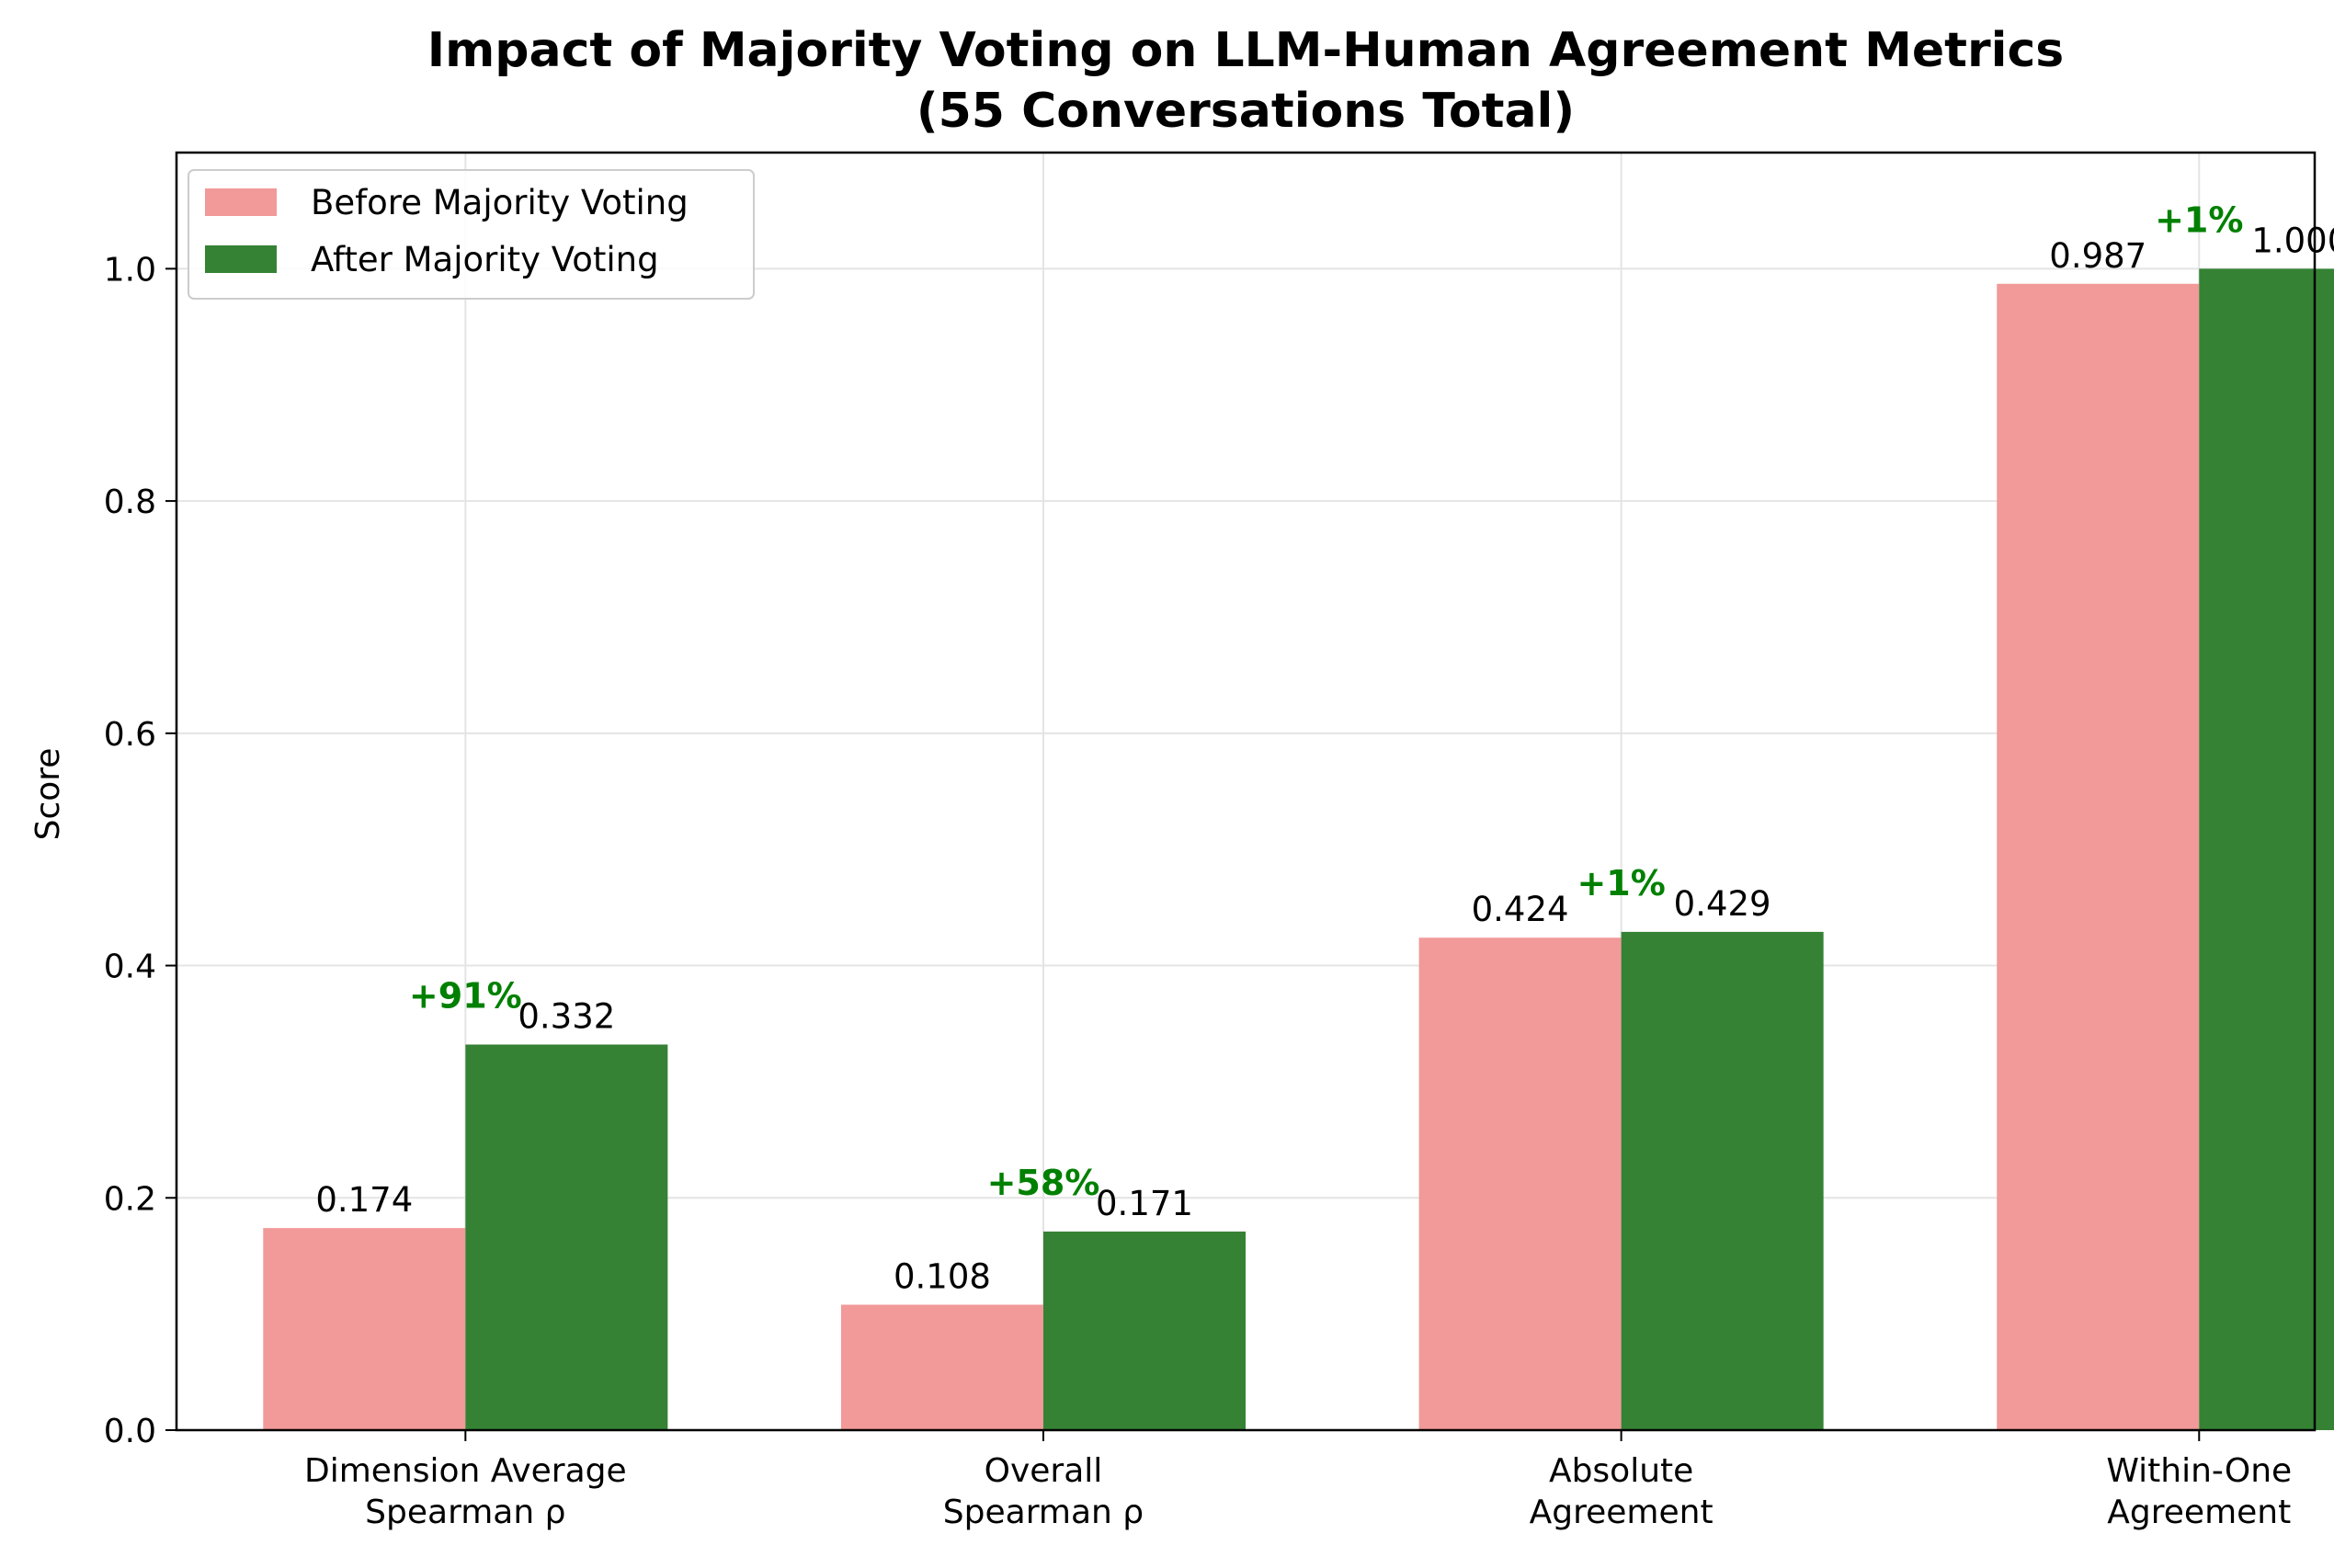  Describe the element at coordinates (1723, 904) in the screenshot. I see `value-label-after: 0.429` at that location.